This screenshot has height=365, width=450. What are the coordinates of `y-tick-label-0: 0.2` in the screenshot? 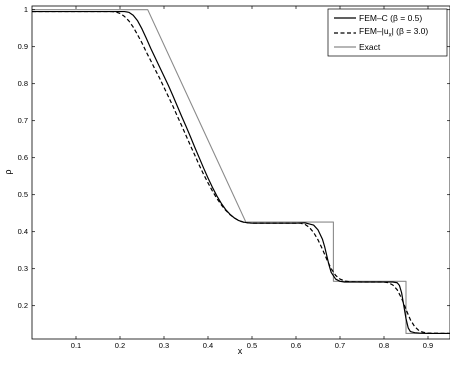 It's located at (23, 305).